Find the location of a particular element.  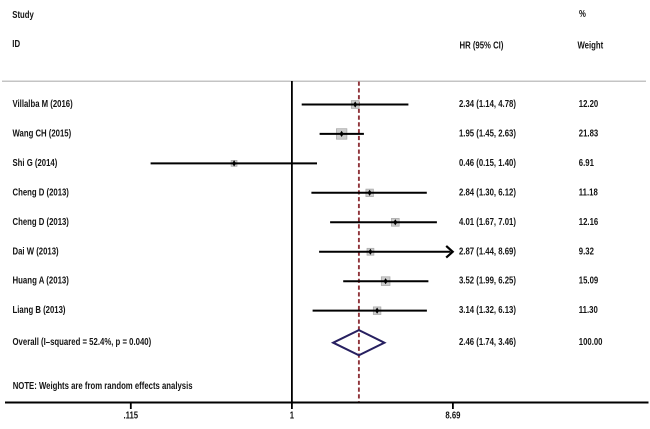

svg-text: .115 is located at coordinates (130, 415).